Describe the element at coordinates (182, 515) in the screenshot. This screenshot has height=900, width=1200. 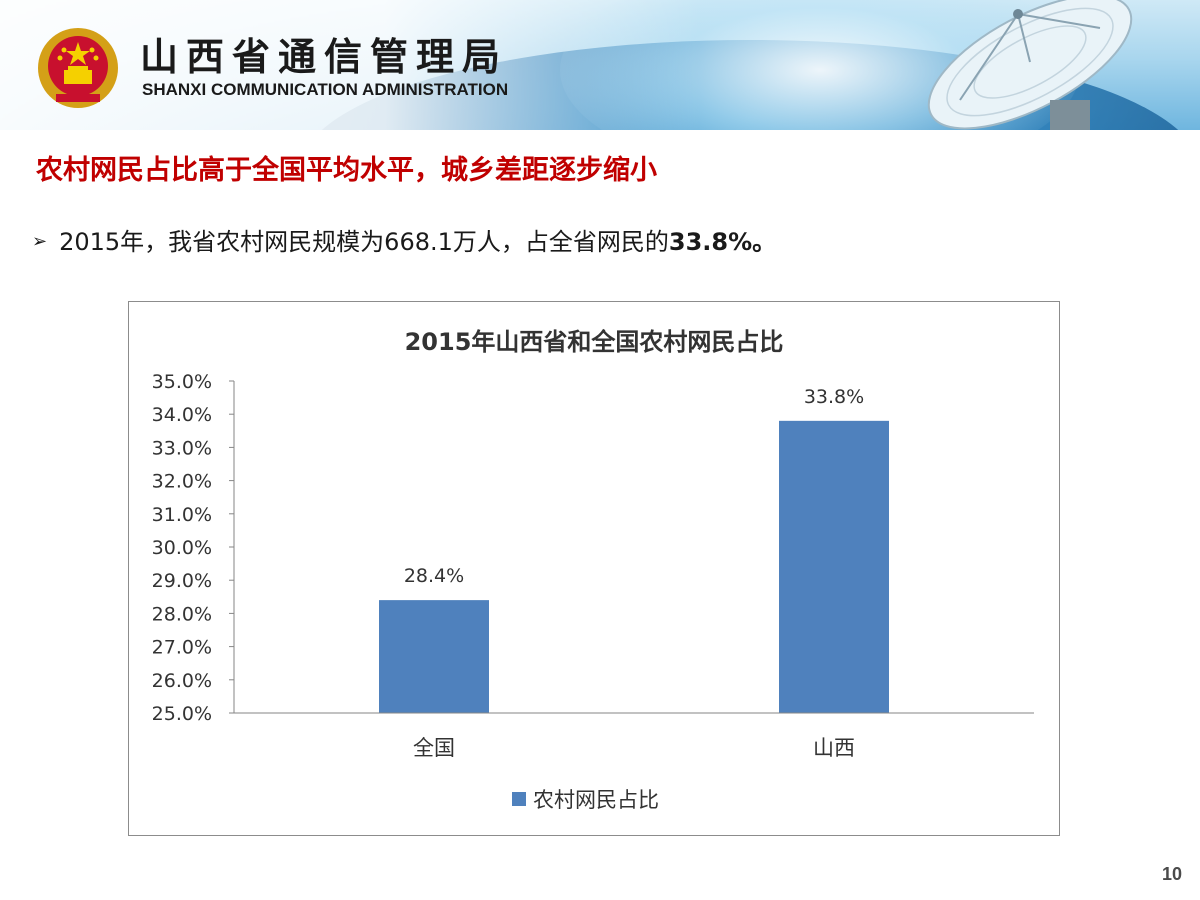
I see `y-tick-label: 31.0%` at that location.